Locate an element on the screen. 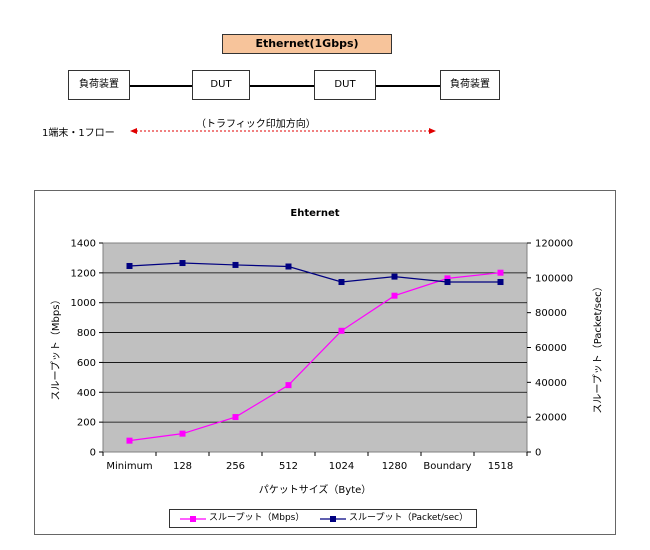 Image resolution: width=650 pixels, height=550 pixels. y-tick-label: 200 is located at coordinates (86, 423).